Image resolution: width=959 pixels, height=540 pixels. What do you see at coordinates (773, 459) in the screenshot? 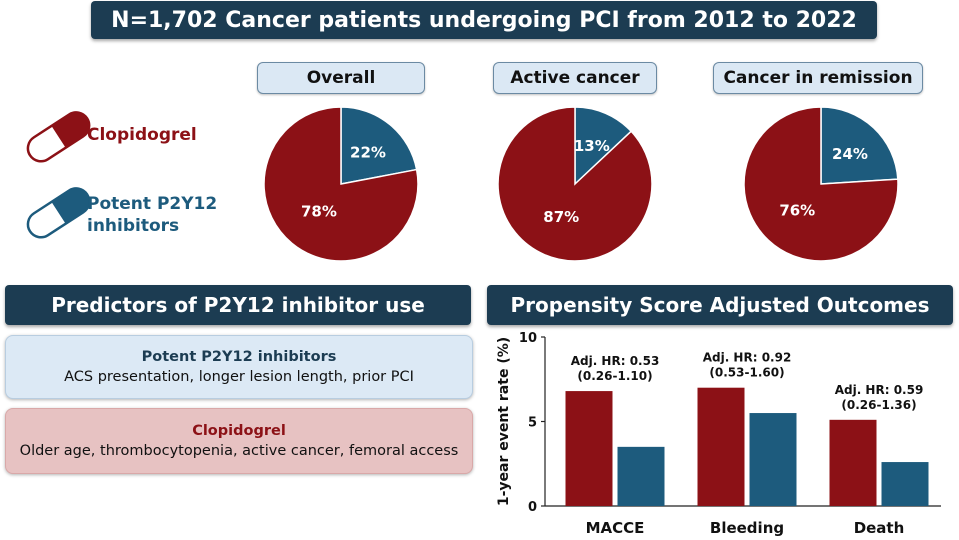
I see `bar-bleeding-potent` at bounding box center [773, 459].